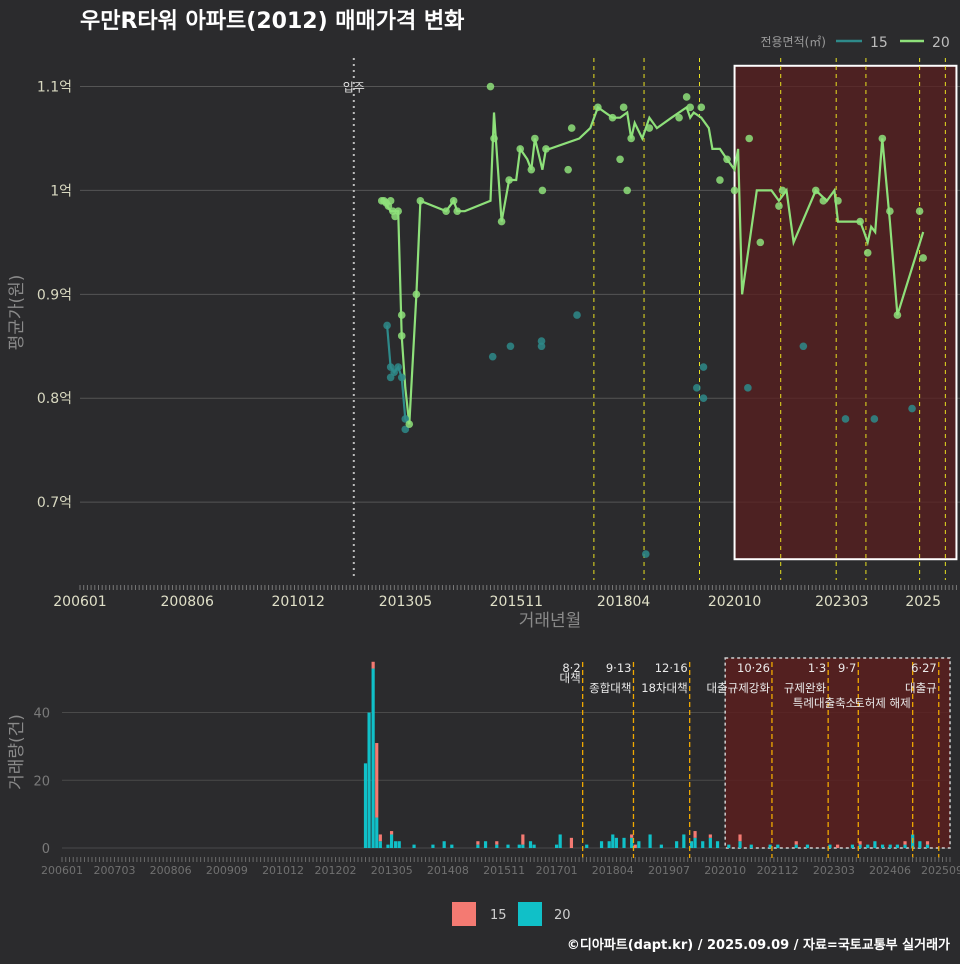 This screenshot has width=960, height=964. Describe the element at coordinates (923, 602) in the screenshot. I see `x-tick-label: 2025` at that location.